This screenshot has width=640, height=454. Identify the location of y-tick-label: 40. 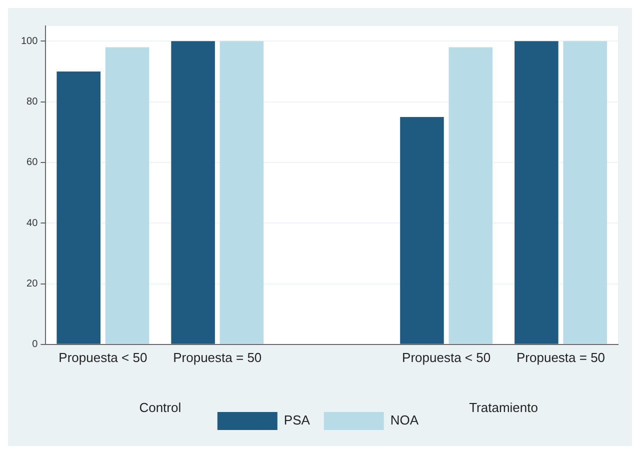
(32, 223).